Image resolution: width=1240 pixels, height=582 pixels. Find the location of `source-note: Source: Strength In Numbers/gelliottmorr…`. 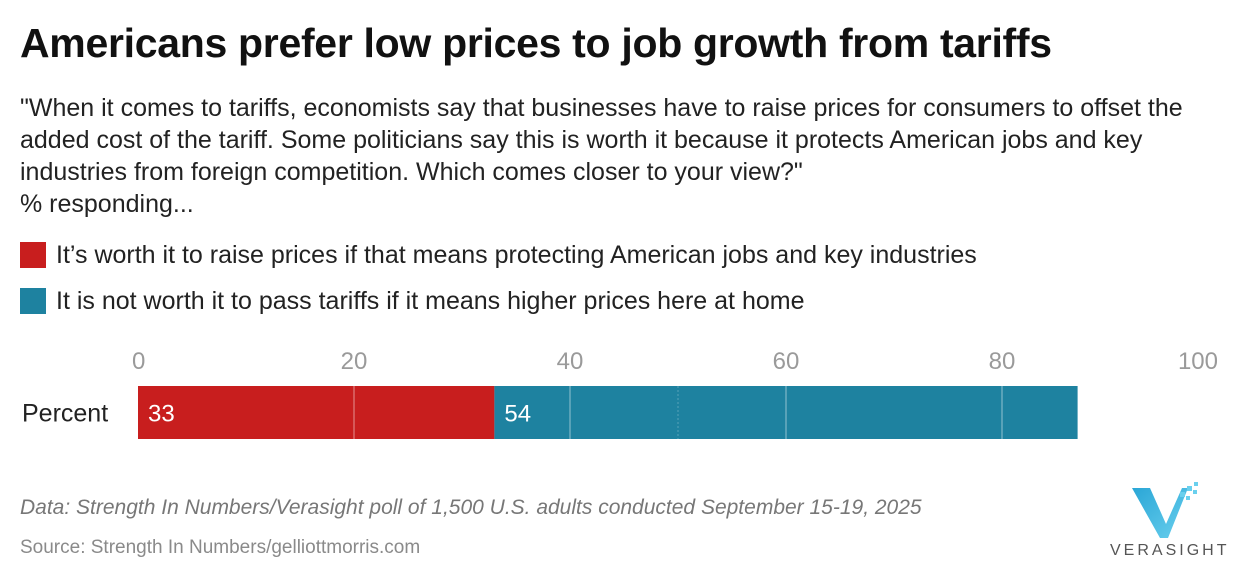

source-note: Source: Strength In Numbers/gelliottmorr… is located at coordinates (220, 547).